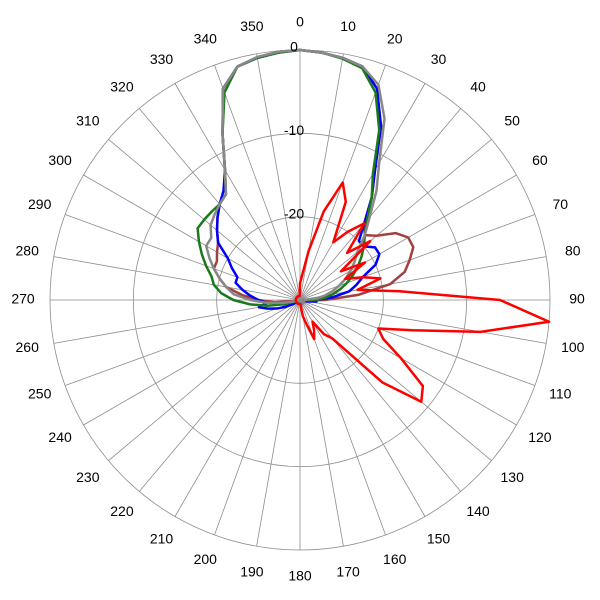 The image size is (600, 600). What do you see at coordinates (122, 87) in the screenshot?
I see `angle-tick-label: 320` at bounding box center [122, 87].